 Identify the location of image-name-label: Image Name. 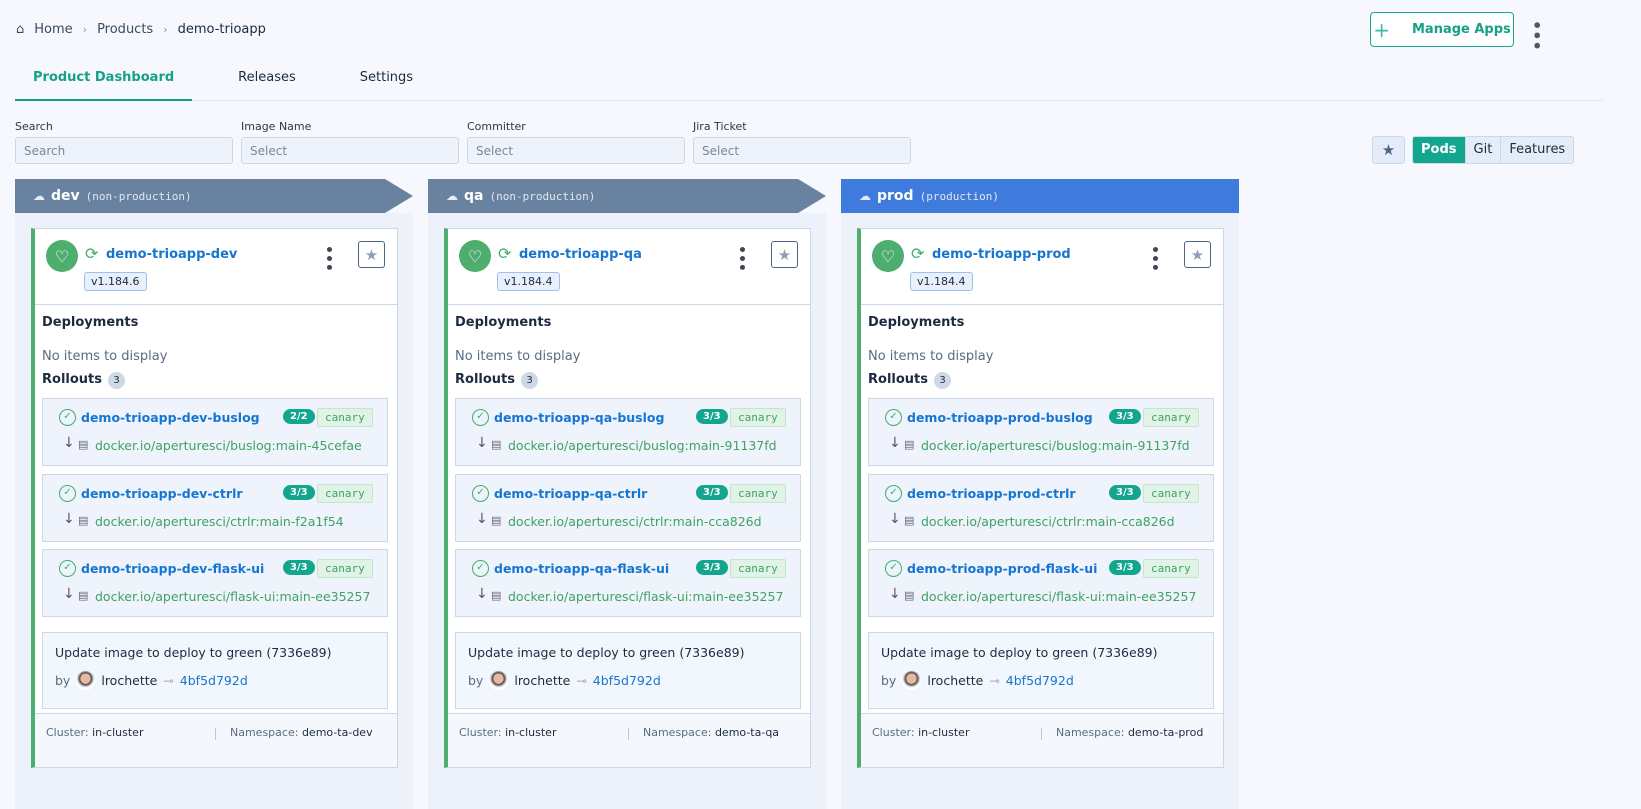
(276, 126).